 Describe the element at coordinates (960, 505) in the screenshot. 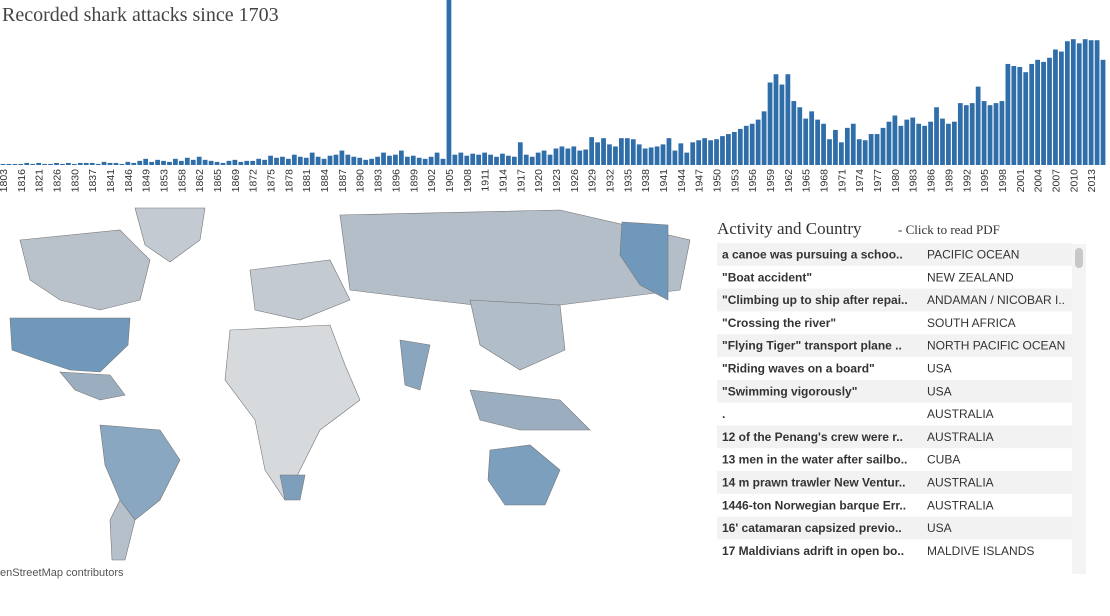

I see `country-cell: AUSTRALIA` at that location.